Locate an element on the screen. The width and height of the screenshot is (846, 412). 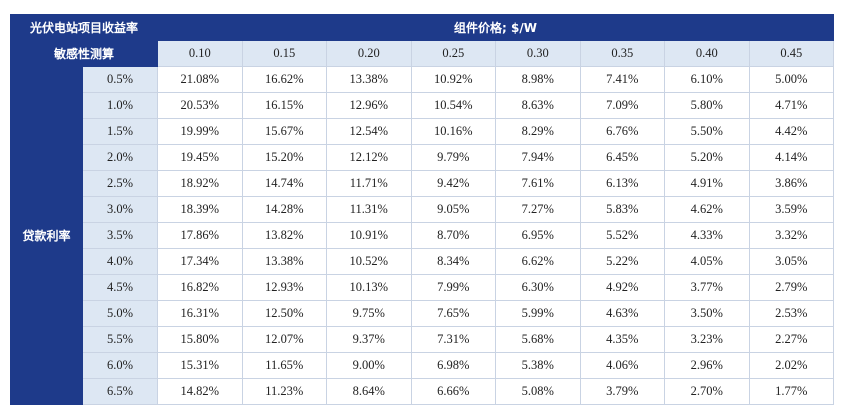
table-cell: 3.23% is located at coordinates (707, 339).